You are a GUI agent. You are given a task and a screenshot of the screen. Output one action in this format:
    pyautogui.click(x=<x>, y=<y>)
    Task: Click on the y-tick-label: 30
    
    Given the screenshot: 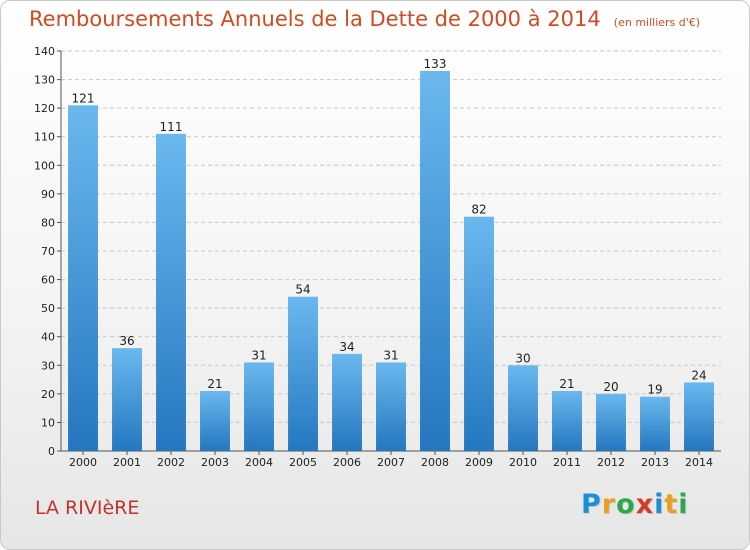 What is the action you would take?
    pyautogui.click(x=48, y=365)
    